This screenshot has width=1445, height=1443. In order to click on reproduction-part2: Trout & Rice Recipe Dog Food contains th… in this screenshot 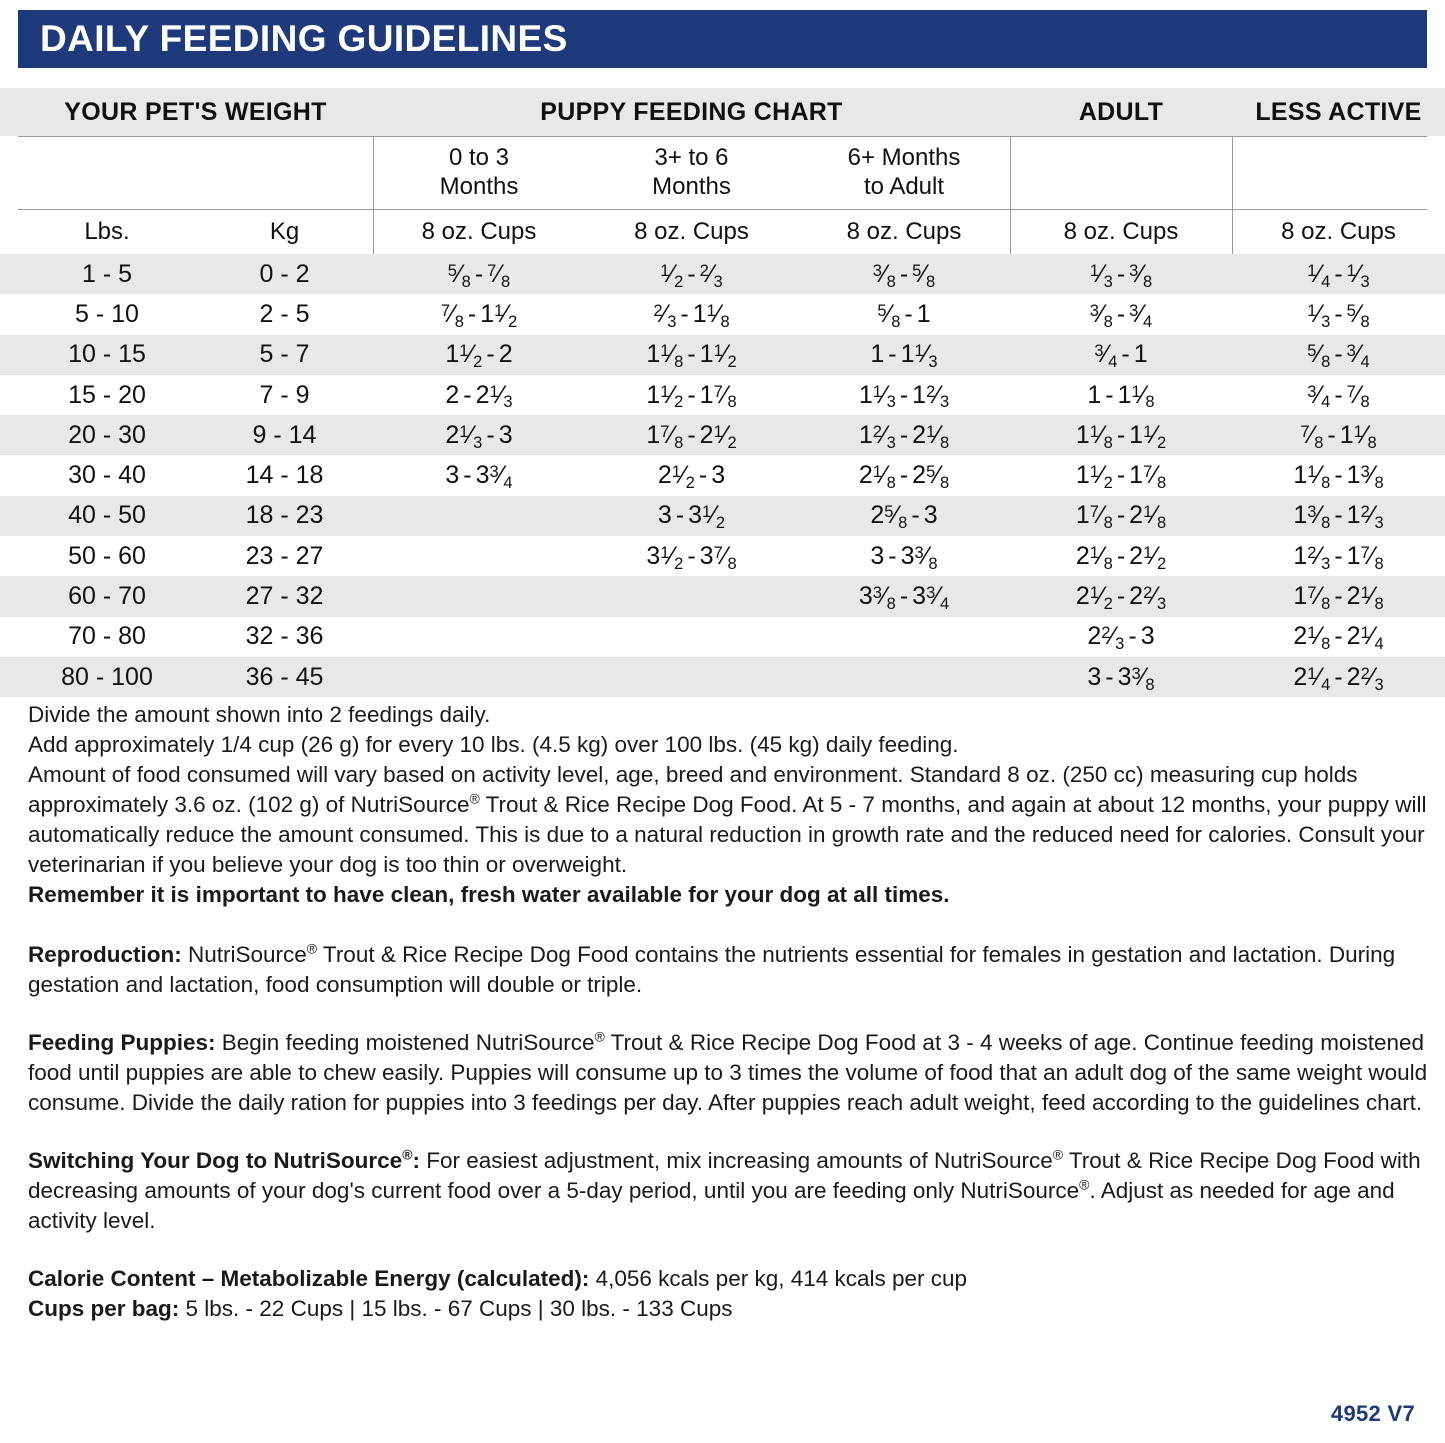, I will do `click(712, 969)`.